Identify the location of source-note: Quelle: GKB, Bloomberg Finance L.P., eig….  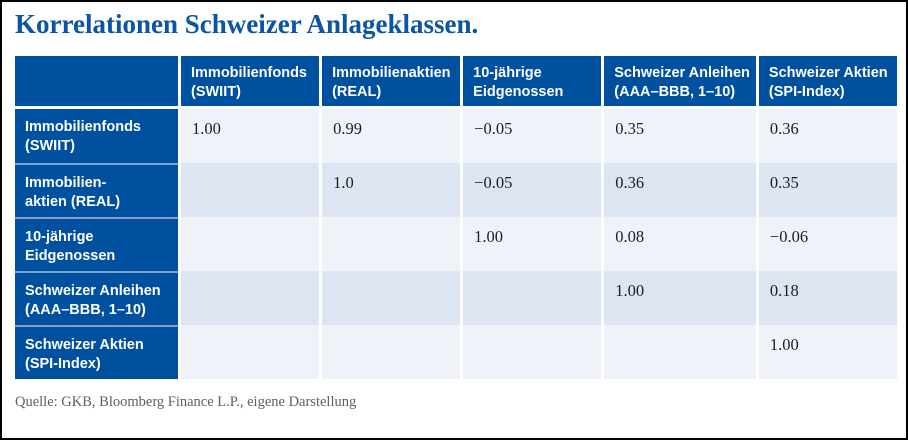
(186, 402).